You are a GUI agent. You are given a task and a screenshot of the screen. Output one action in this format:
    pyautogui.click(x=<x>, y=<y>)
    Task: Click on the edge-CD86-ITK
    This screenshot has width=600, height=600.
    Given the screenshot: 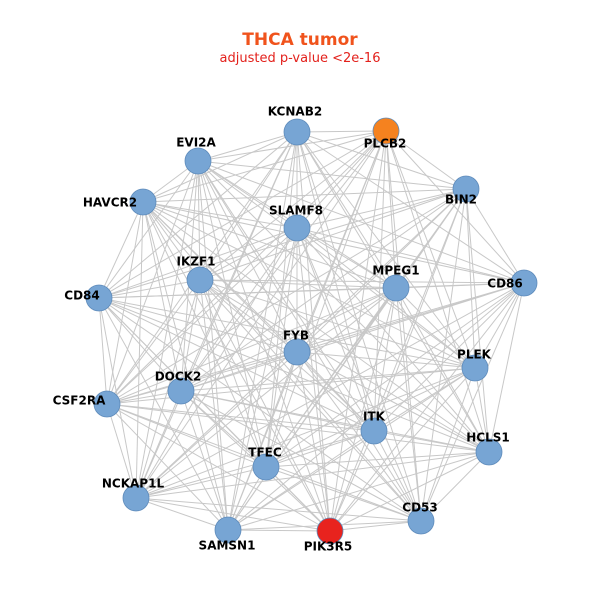 What is the action you would take?
    pyautogui.click(x=449, y=357)
    